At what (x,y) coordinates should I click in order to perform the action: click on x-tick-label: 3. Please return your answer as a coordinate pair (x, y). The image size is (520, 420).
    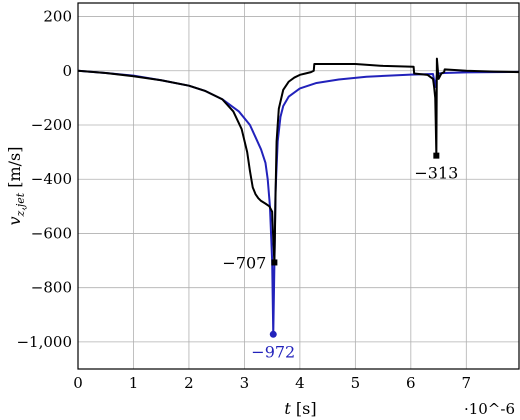
    Looking at the image, I should click on (245, 383).